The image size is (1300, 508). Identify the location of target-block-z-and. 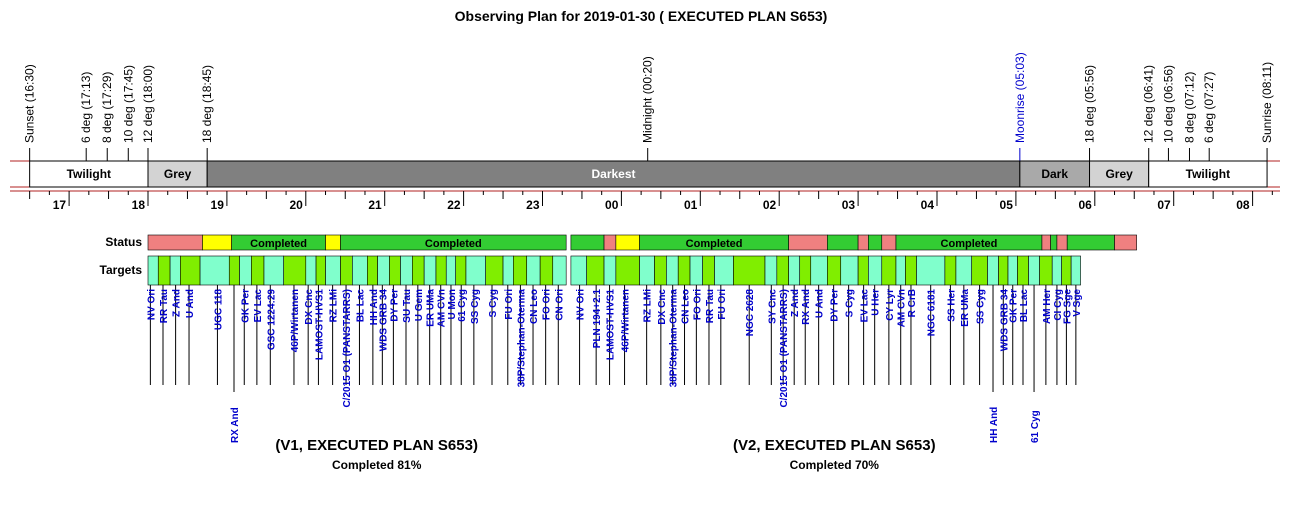
(794, 270).